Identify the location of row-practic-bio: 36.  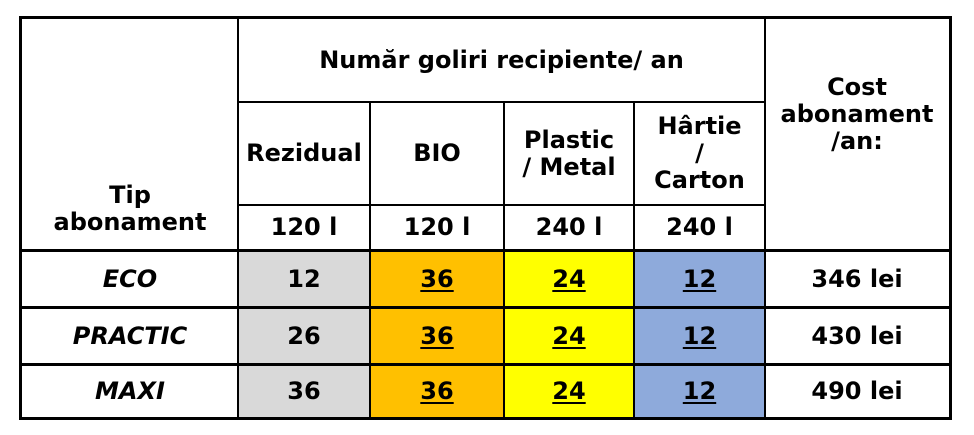
(437, 336).